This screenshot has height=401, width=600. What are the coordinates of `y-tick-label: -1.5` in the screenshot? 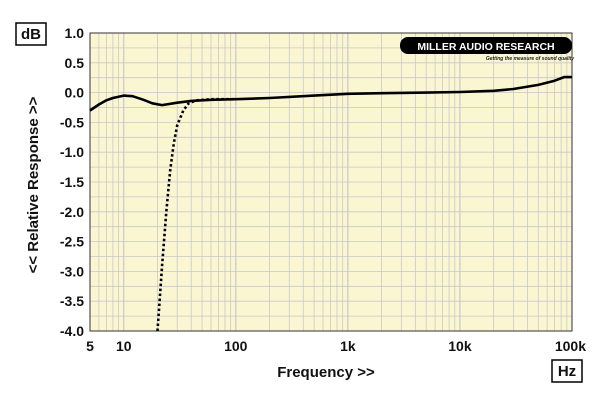 It's located at (72, 182).